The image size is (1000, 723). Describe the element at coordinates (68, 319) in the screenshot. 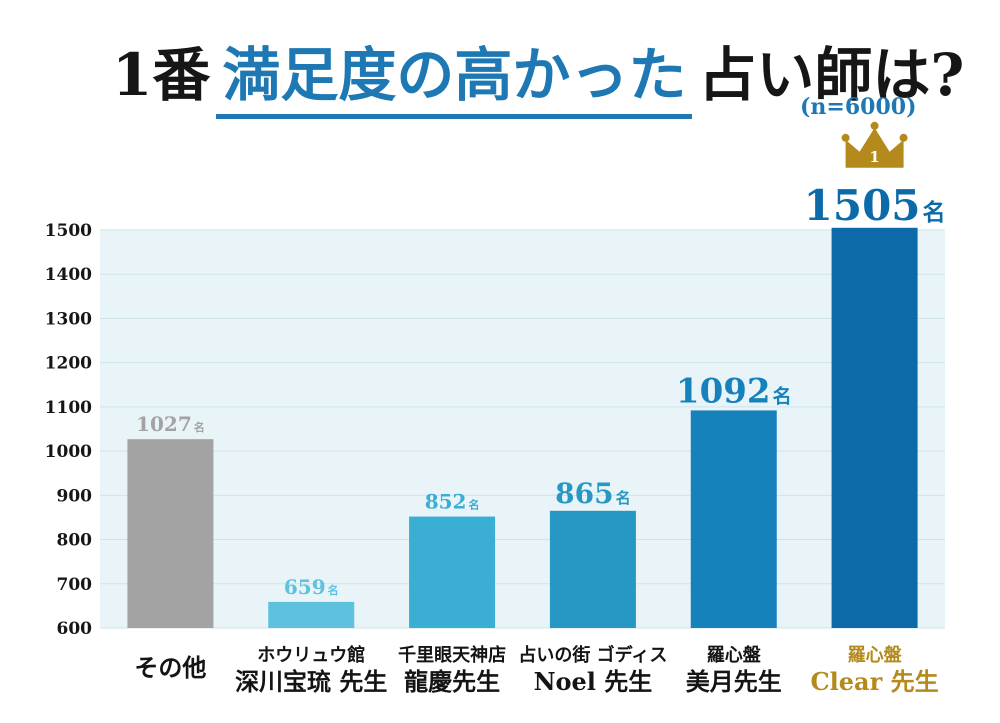

I see `y-tick-label: 1300` at that location.